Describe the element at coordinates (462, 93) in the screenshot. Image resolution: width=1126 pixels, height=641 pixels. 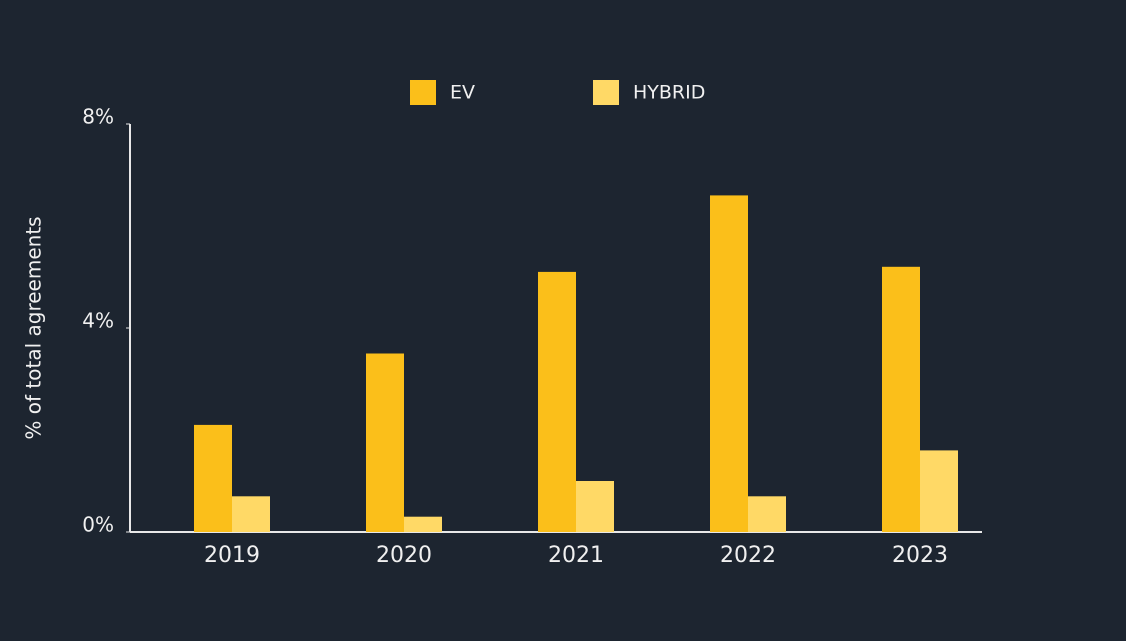
I see `legend-label: EV` at that location.